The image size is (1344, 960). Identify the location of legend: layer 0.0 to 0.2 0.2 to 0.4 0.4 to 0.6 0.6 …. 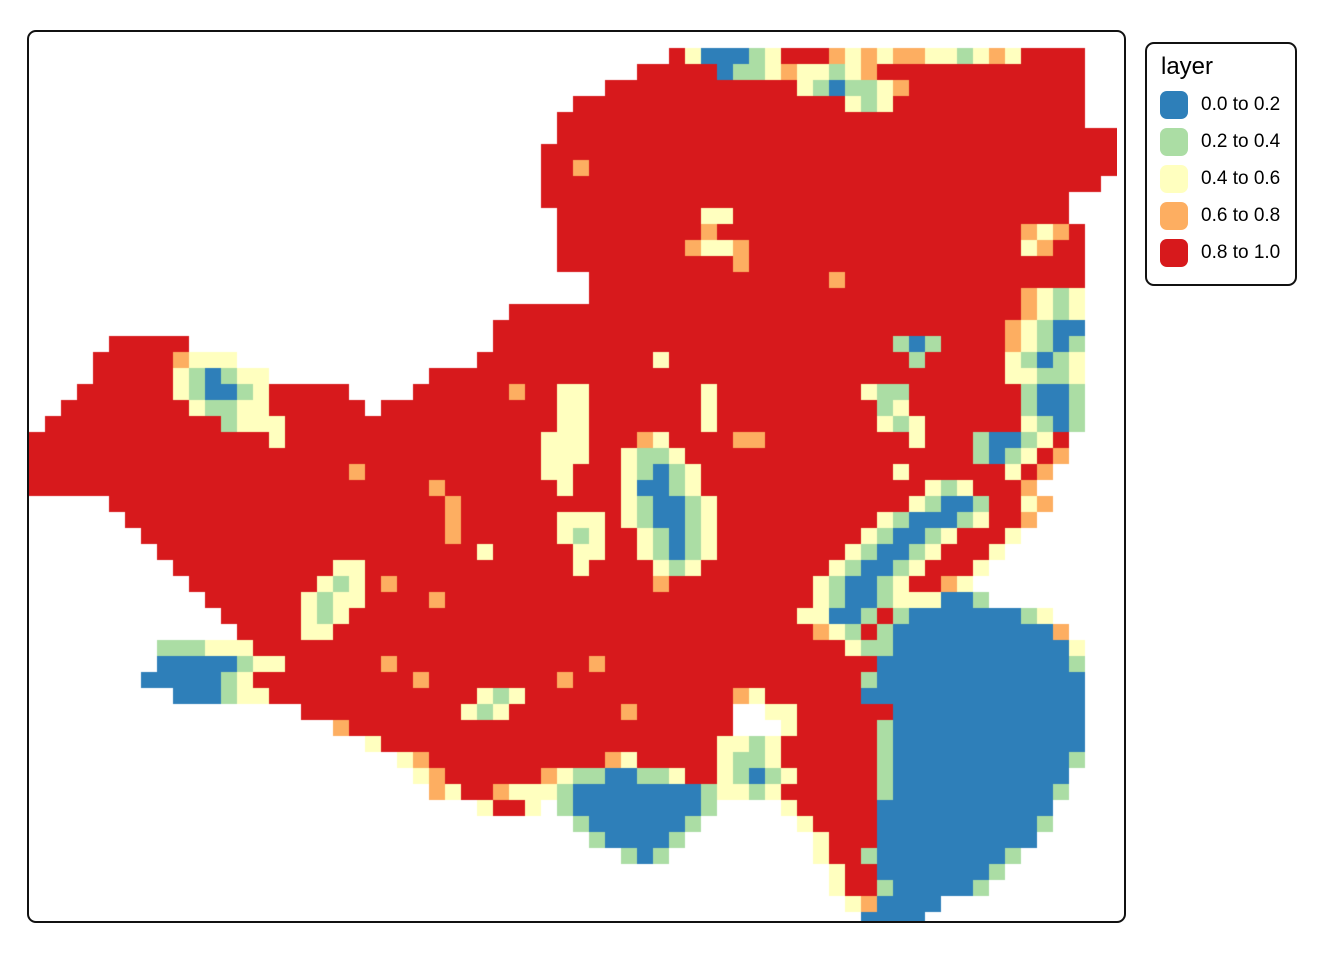
(1221, 164).